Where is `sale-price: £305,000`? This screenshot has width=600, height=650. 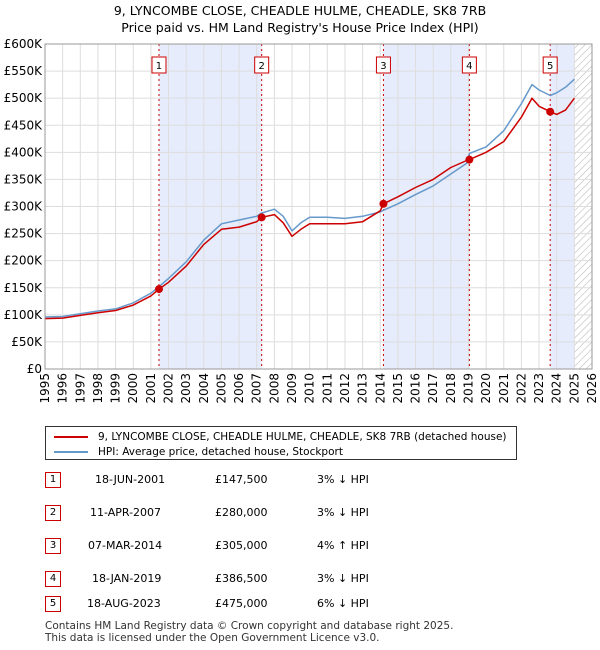 sale-price: £305,000 is located at coordinates (241, 545).